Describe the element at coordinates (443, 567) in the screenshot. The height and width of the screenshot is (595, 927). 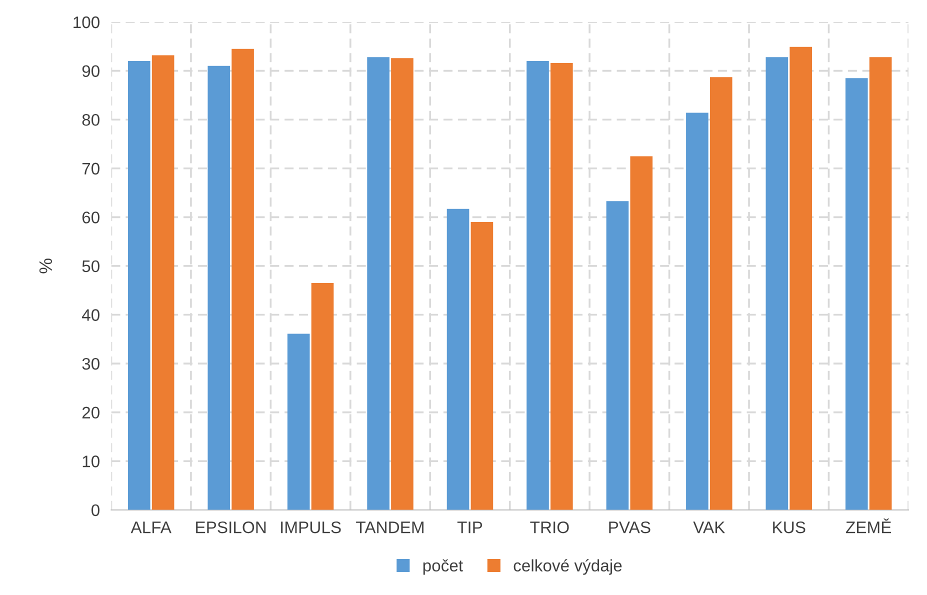
I see `legend-label: počet` at that location.